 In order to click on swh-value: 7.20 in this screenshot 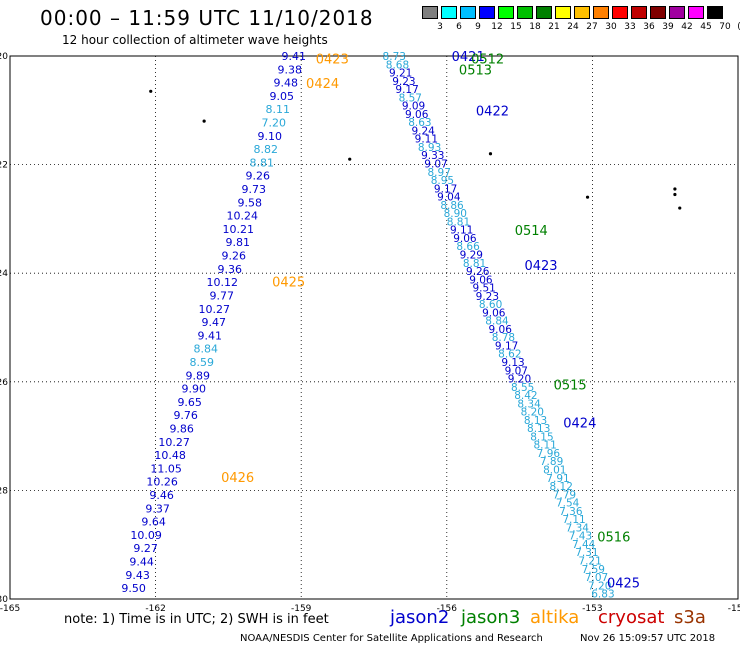, I will do `click(274, 123)`.